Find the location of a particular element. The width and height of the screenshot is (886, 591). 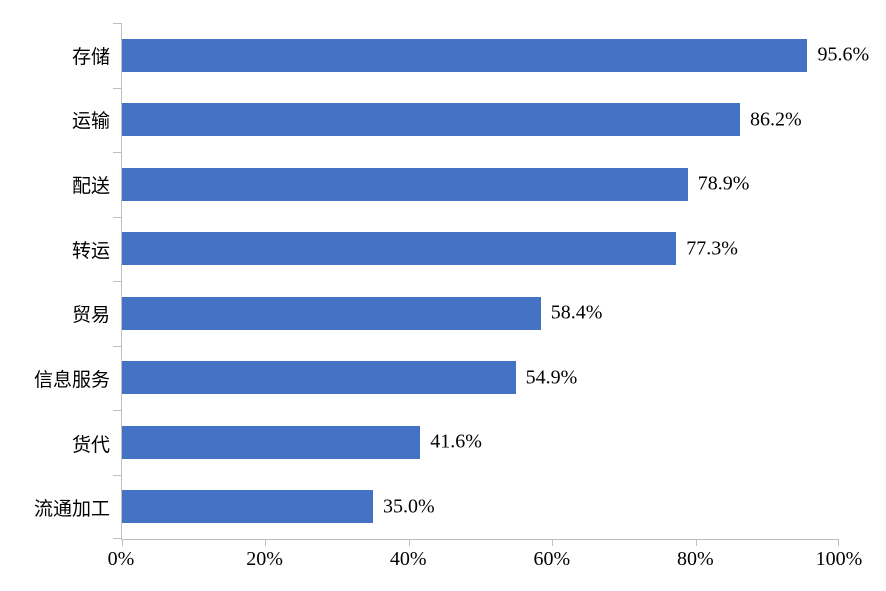

category-label: 贸易 is located at coordinates (90, 316).